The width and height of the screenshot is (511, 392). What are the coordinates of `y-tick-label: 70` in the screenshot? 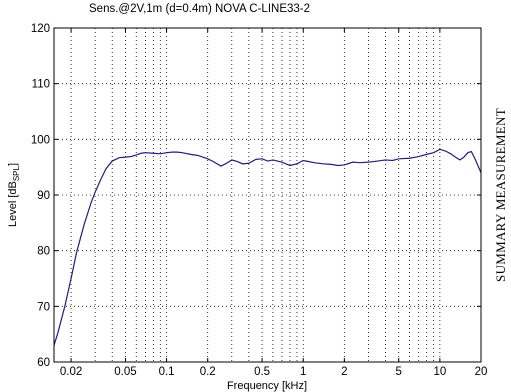 It's located at (43, 307).